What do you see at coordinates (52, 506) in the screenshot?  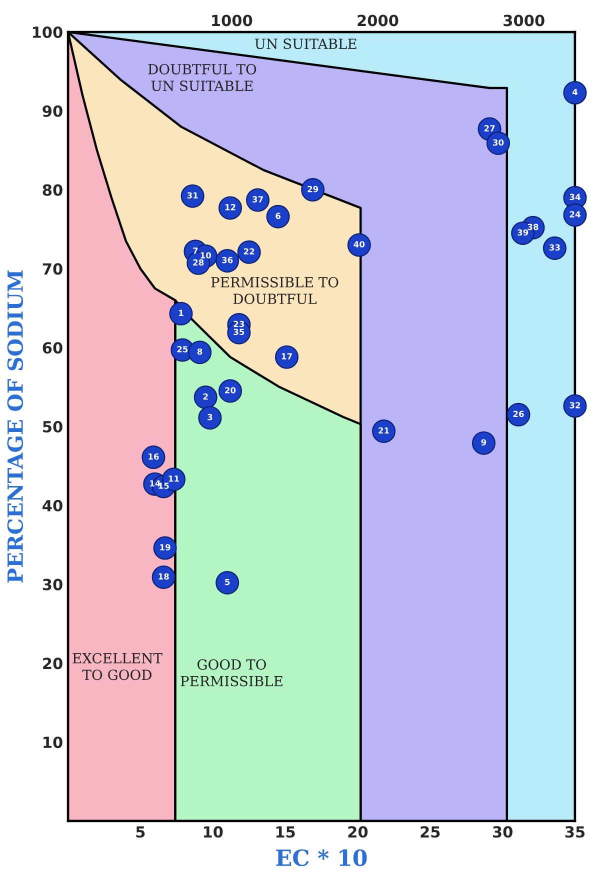 I see `y-tick-label: 40` at bounding box center [52, 506].